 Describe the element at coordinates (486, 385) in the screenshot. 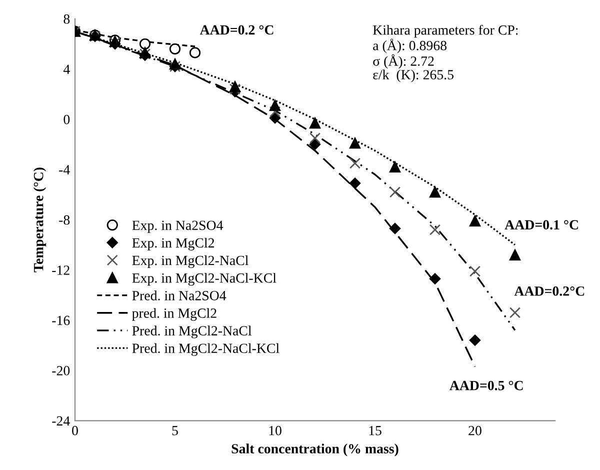

I see `annotation: AAD=0.5 °C` at that location.